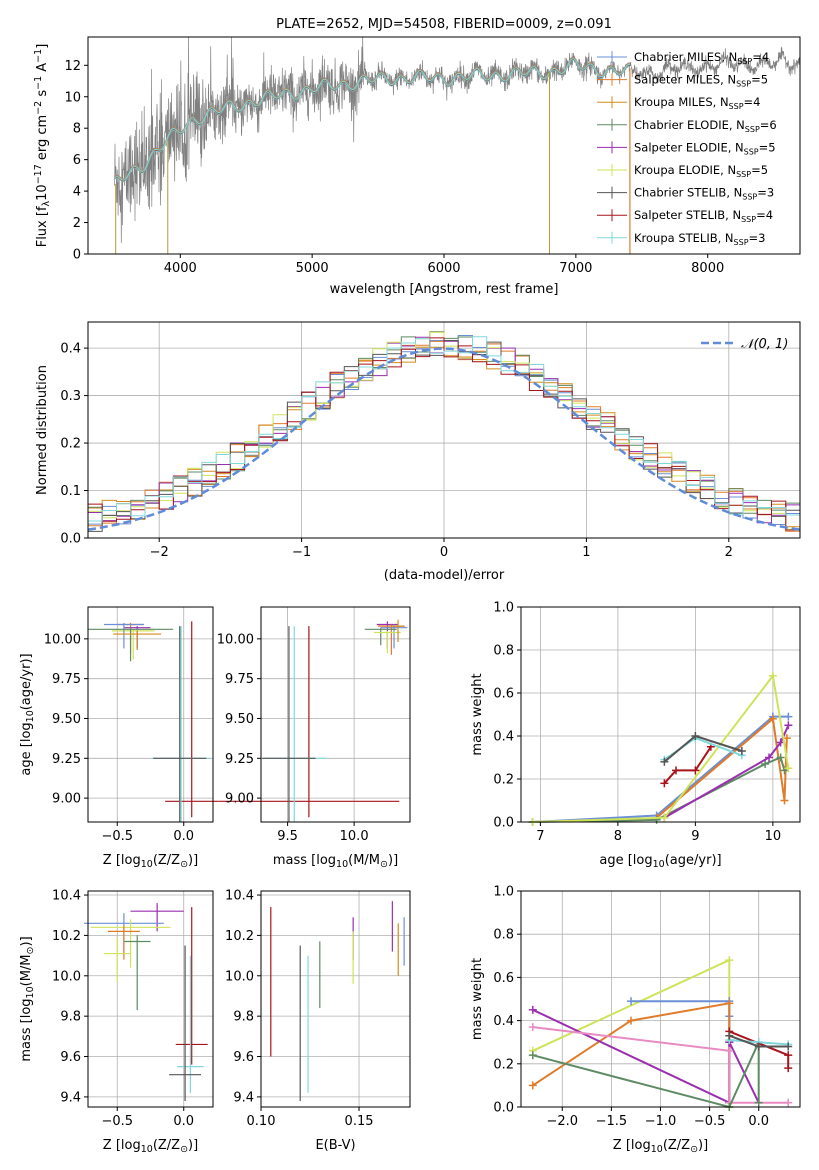  Describe the element at coordinates (612, 1121) in the screenshot. I see `tick-label-x: −1.5` at that location.